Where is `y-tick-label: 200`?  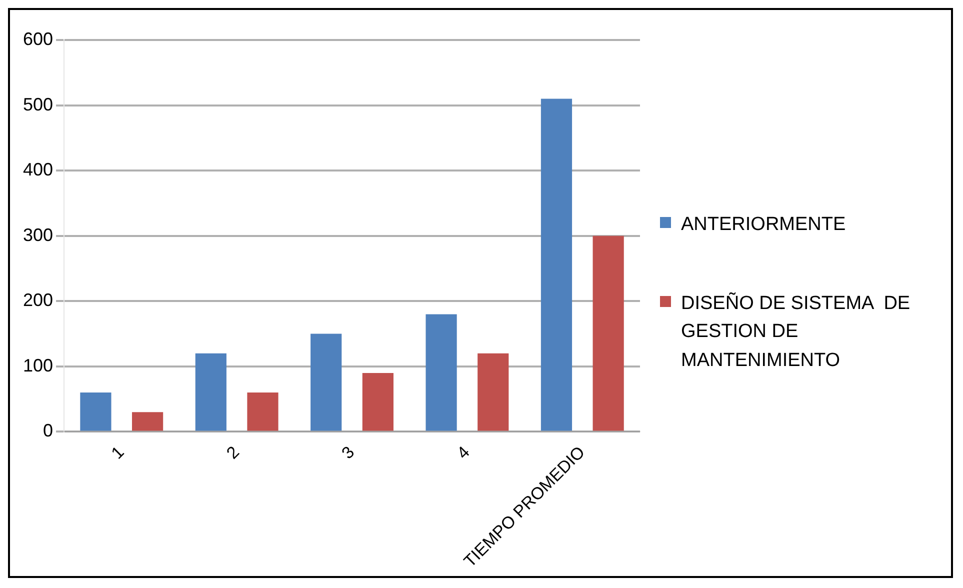
y-tick-label: 200 is located at coordinates (38, 300).